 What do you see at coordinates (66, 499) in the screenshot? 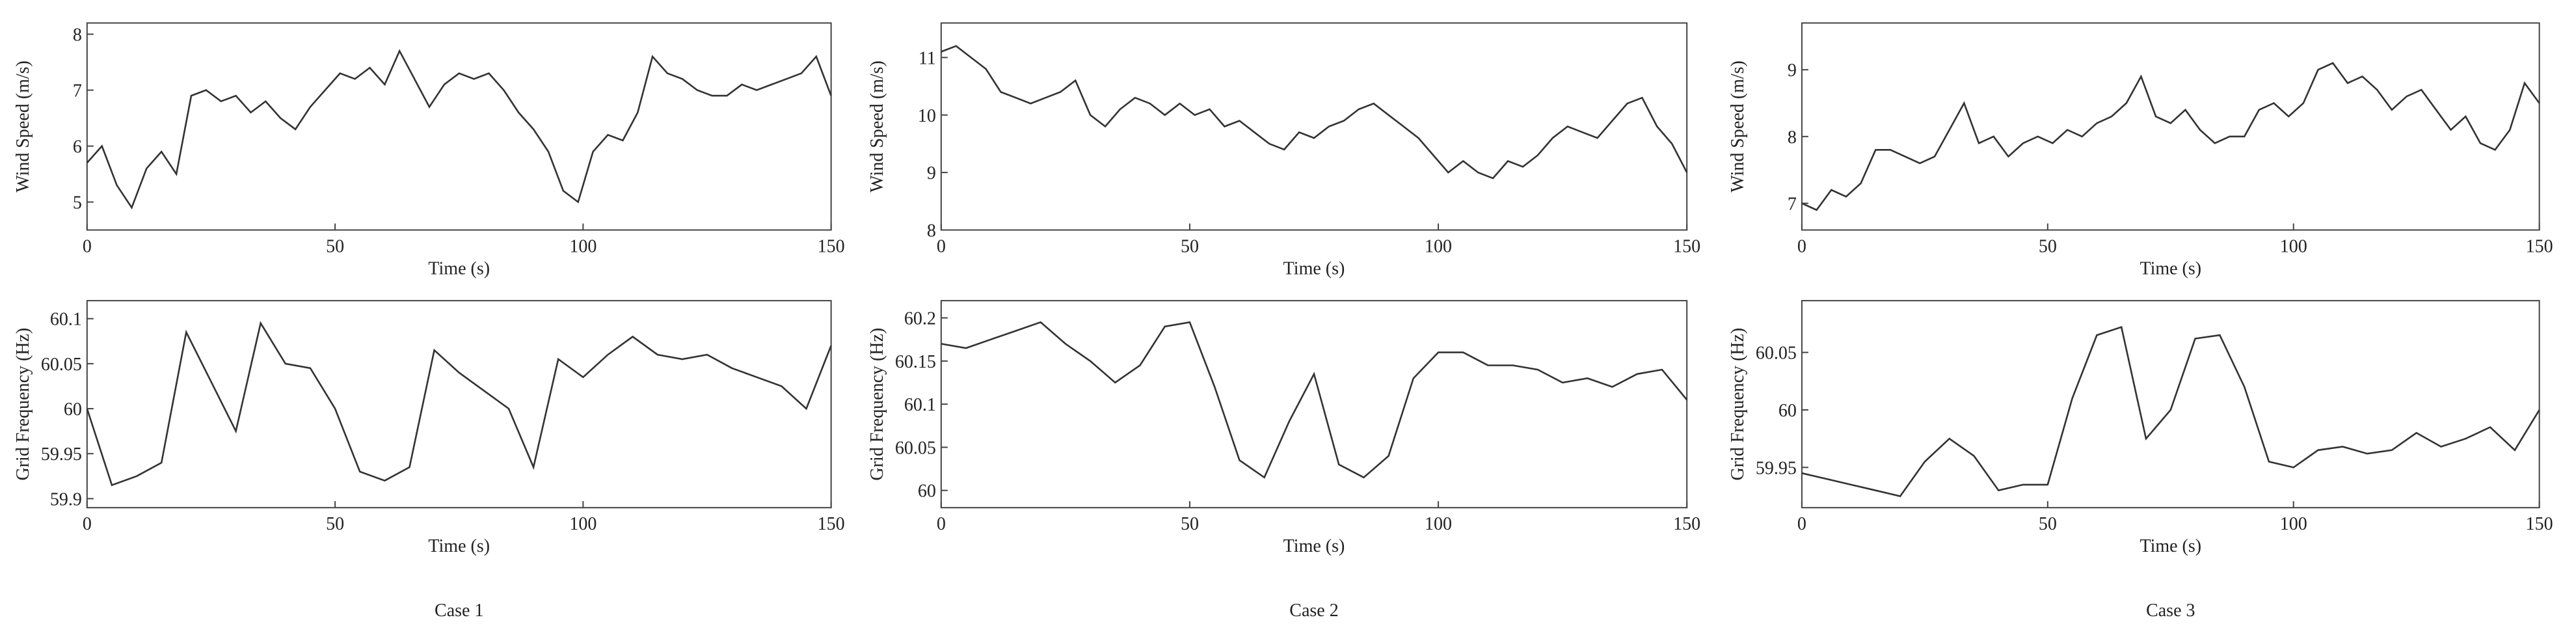
I see `y-tick-label: 59.9` at bounding box center [66, 499].